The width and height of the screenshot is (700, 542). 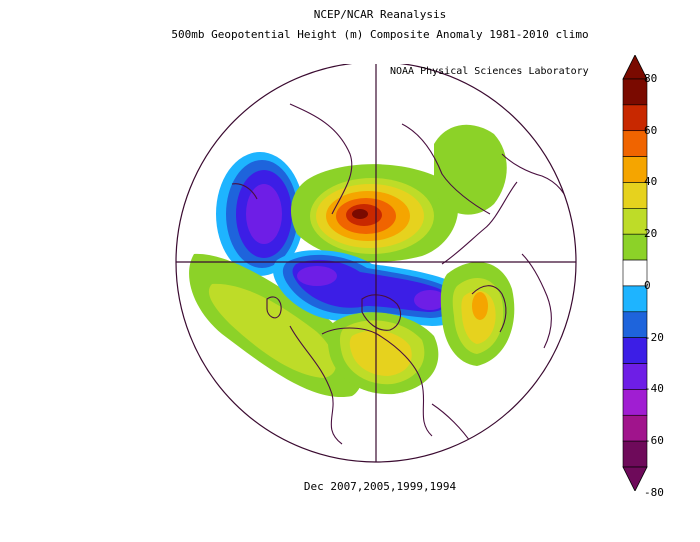 I want to click on footer-date-label: Dec 2007,2005,1999,1994, so click(x=380, y=486).